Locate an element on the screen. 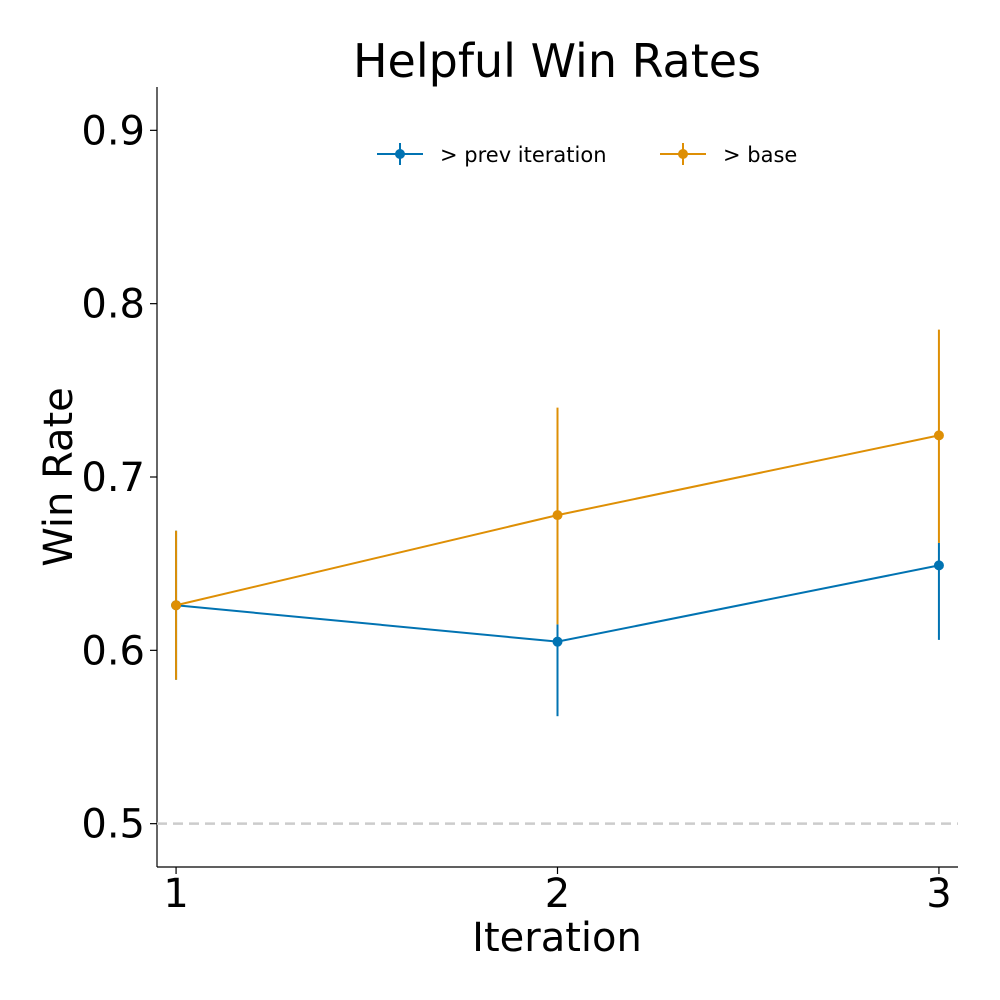 This screenshot has height=1000, width=1000. legend: > prev iteration > base is located at coordinates (587, 155).